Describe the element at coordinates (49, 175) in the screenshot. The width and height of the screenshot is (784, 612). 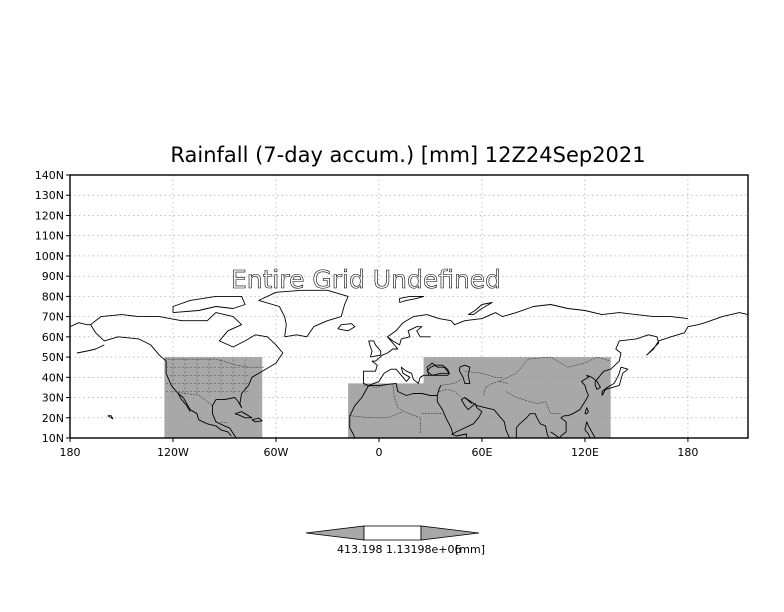
I see `lat-tick-label: 140N` at that location.